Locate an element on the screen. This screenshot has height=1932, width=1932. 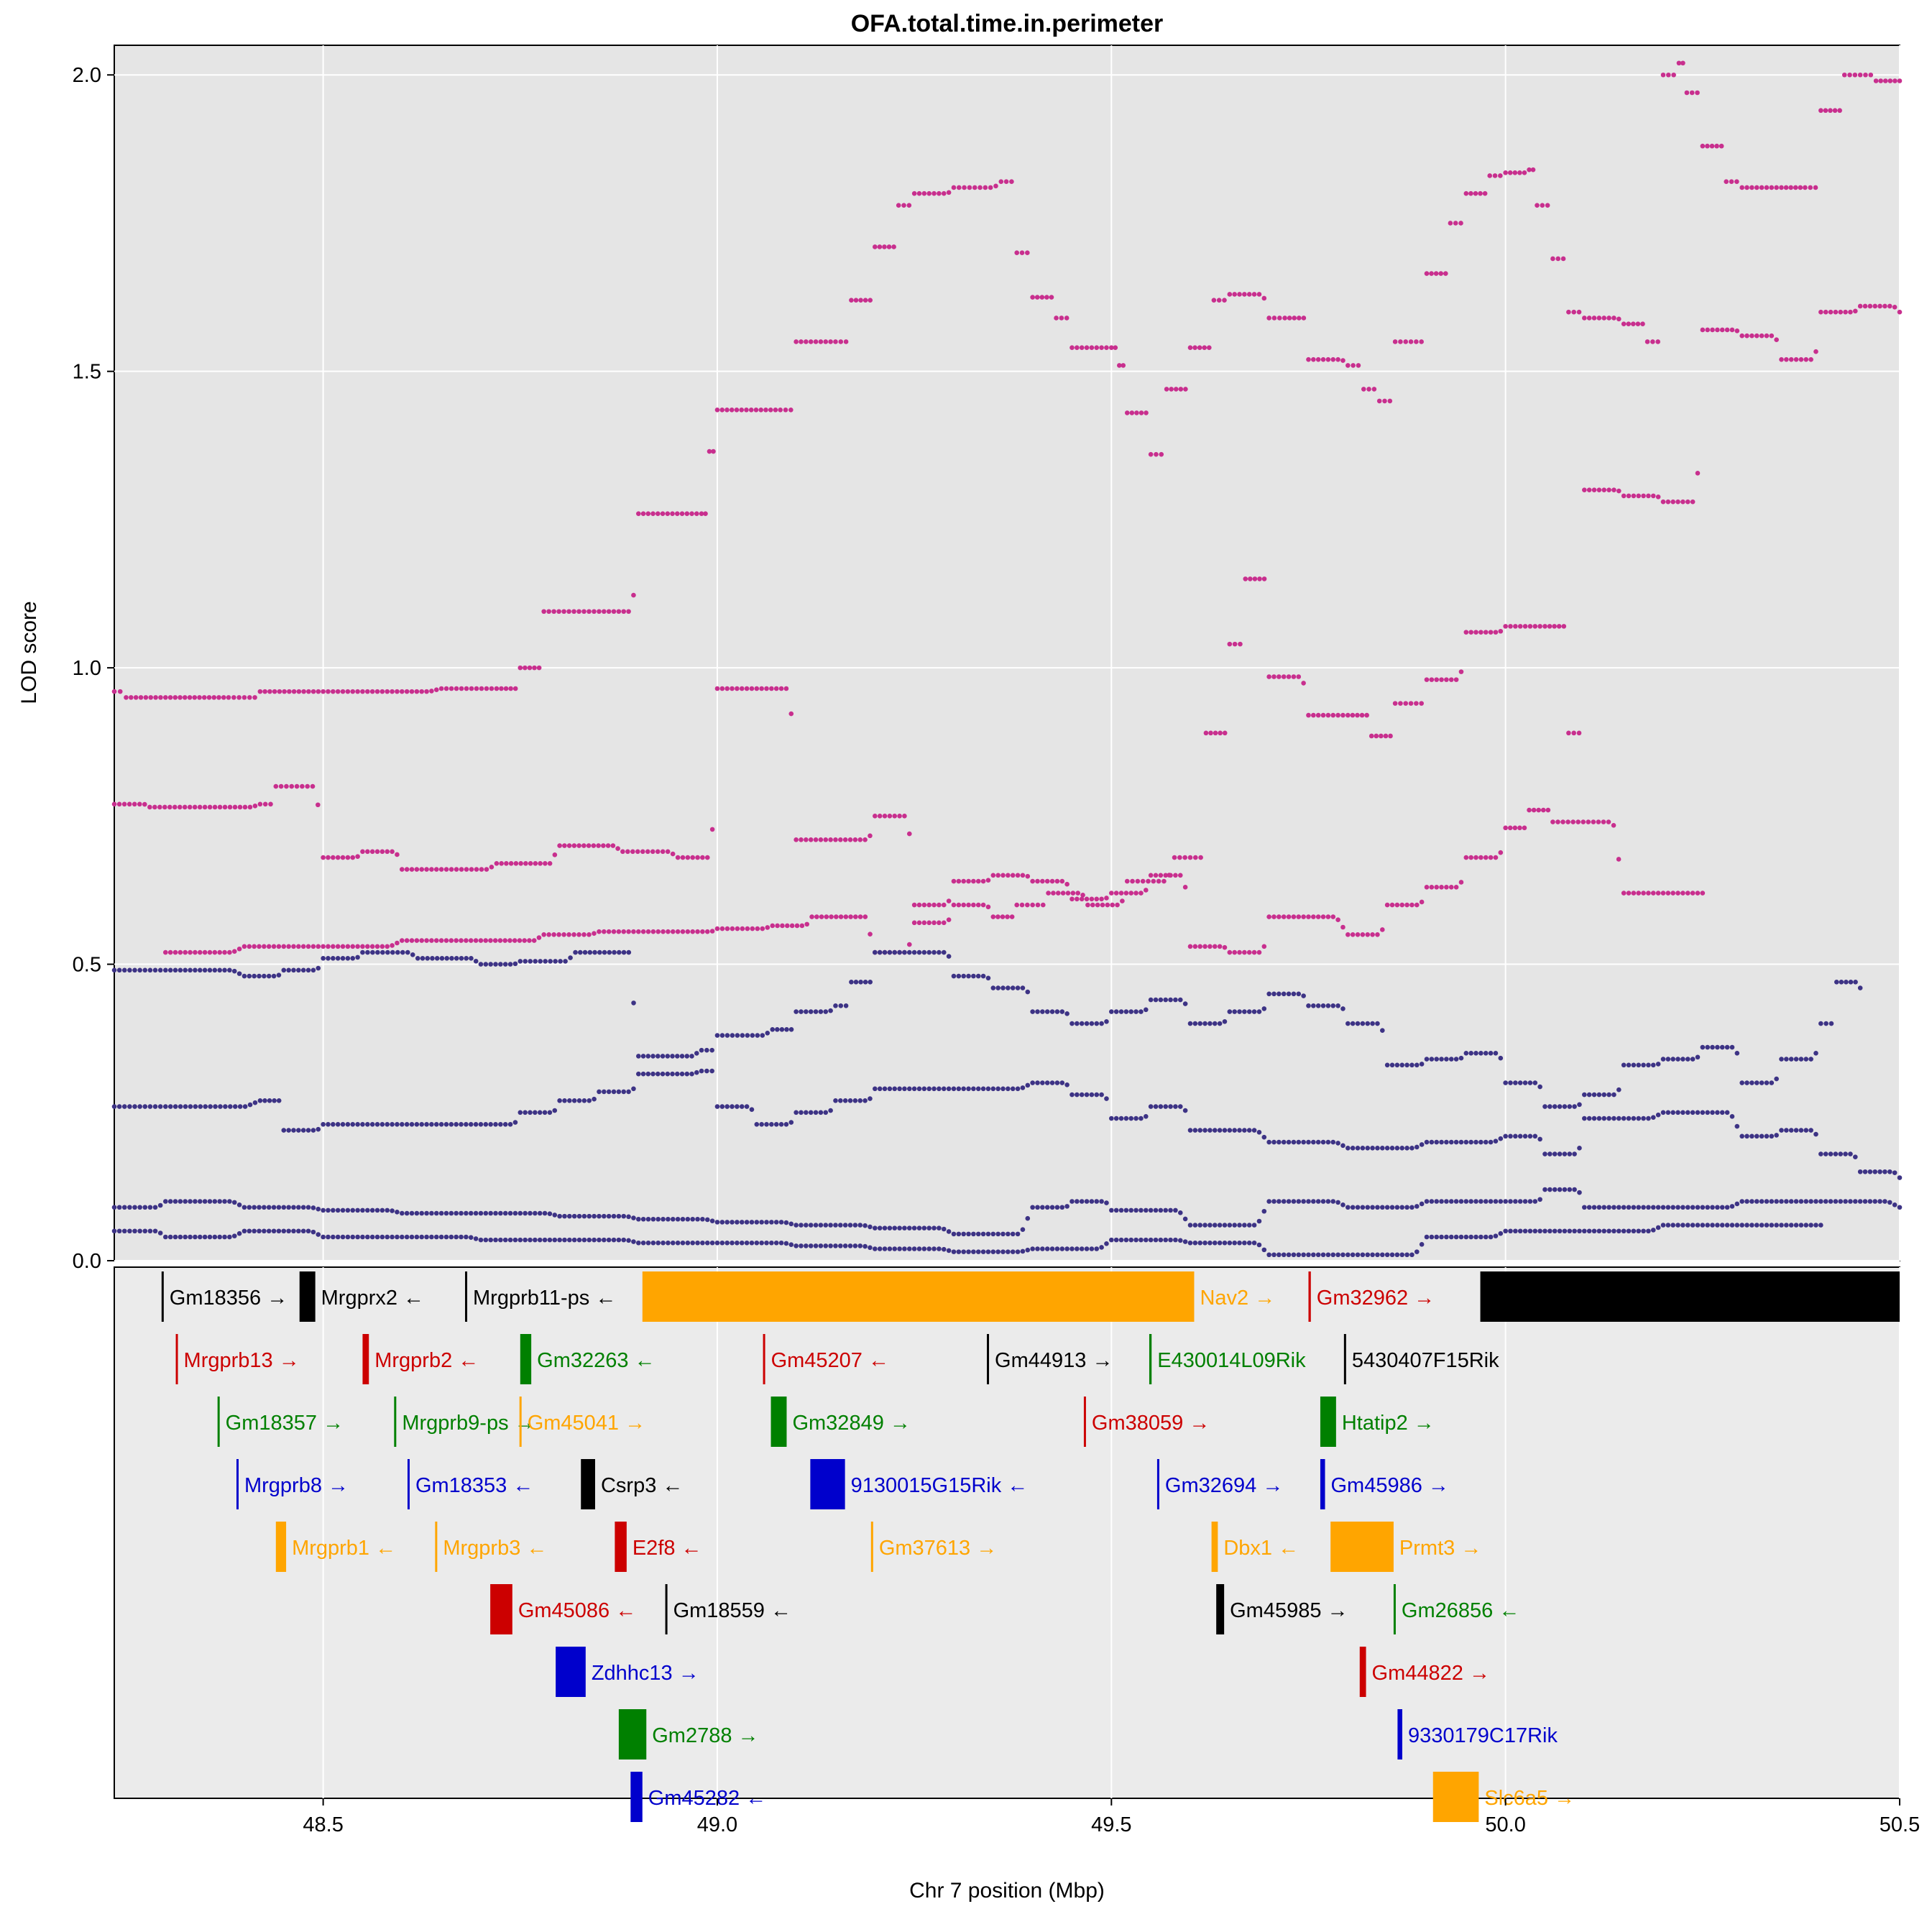
gene-bar-Zdhhc13 is located at coordinates (571, 1672).